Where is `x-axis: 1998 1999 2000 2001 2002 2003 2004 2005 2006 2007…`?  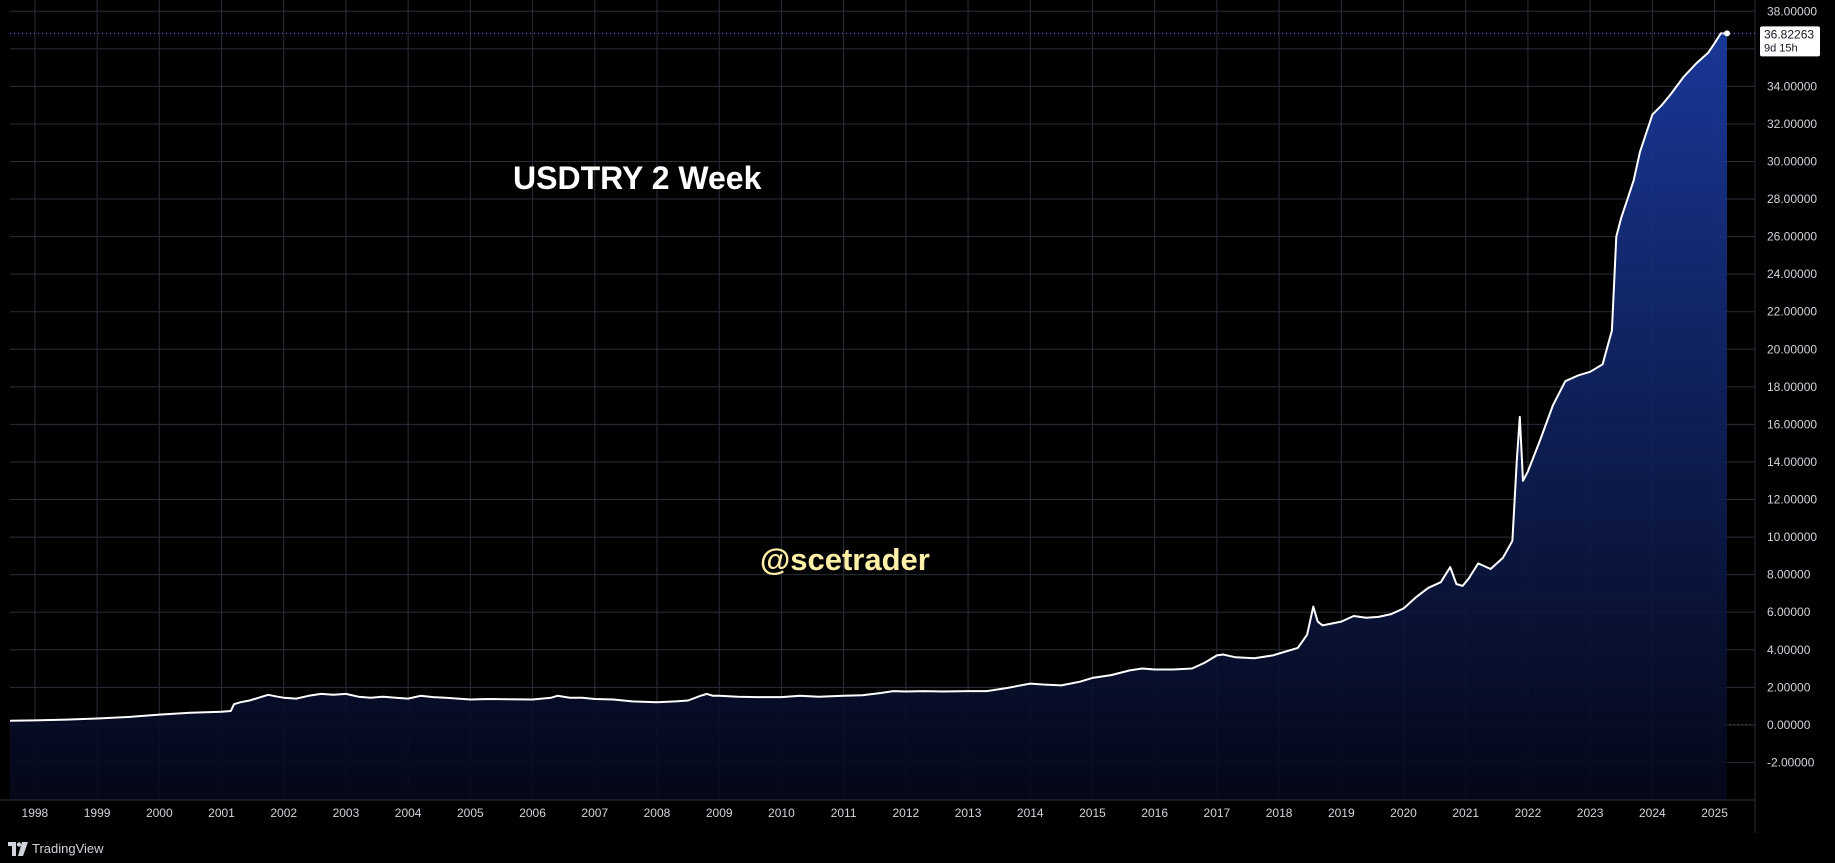
x-axis: 1998 1999 2000 2001 2002 2003 2004 2005 2006 2007… is located at coordinates (877, 809).